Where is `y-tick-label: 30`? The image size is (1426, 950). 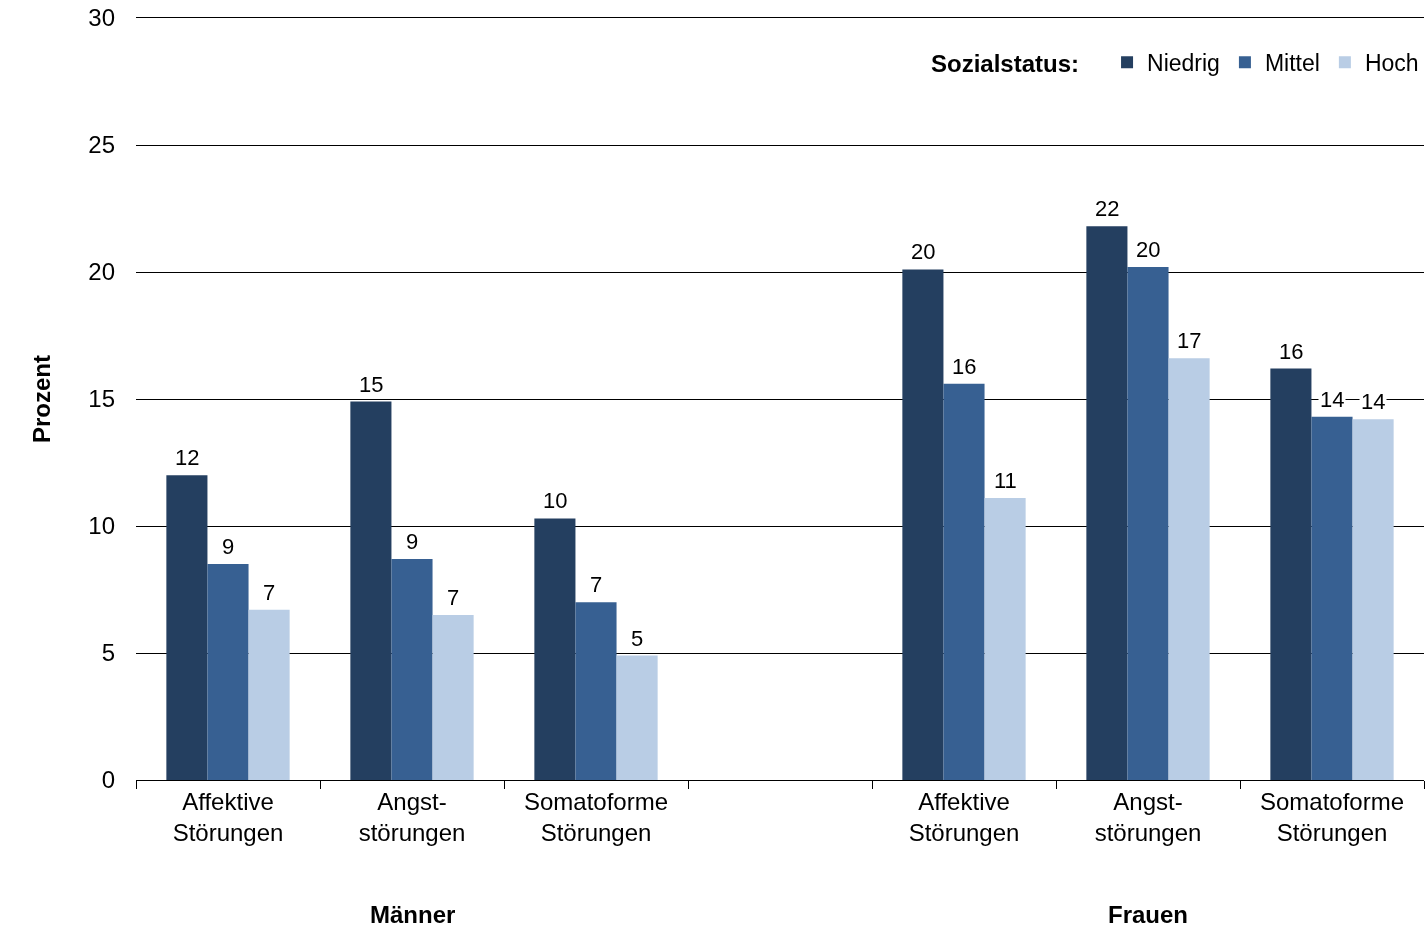
y-tick-label: 30 is located at coordinates (101, 18).